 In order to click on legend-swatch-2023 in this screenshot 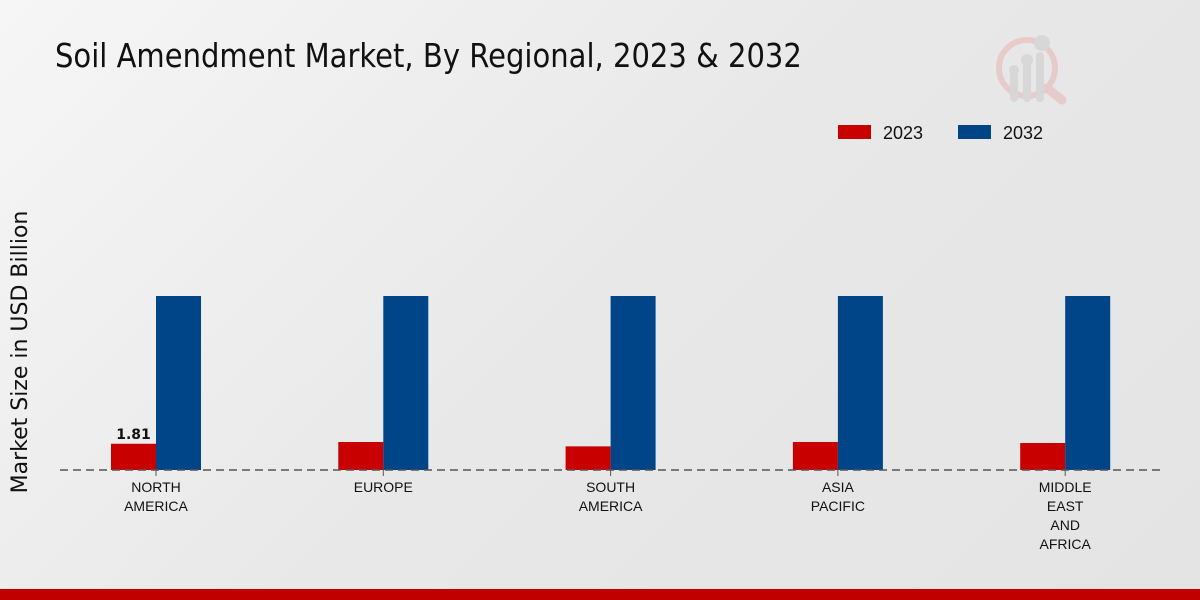, I will do `click(854, 132)`.